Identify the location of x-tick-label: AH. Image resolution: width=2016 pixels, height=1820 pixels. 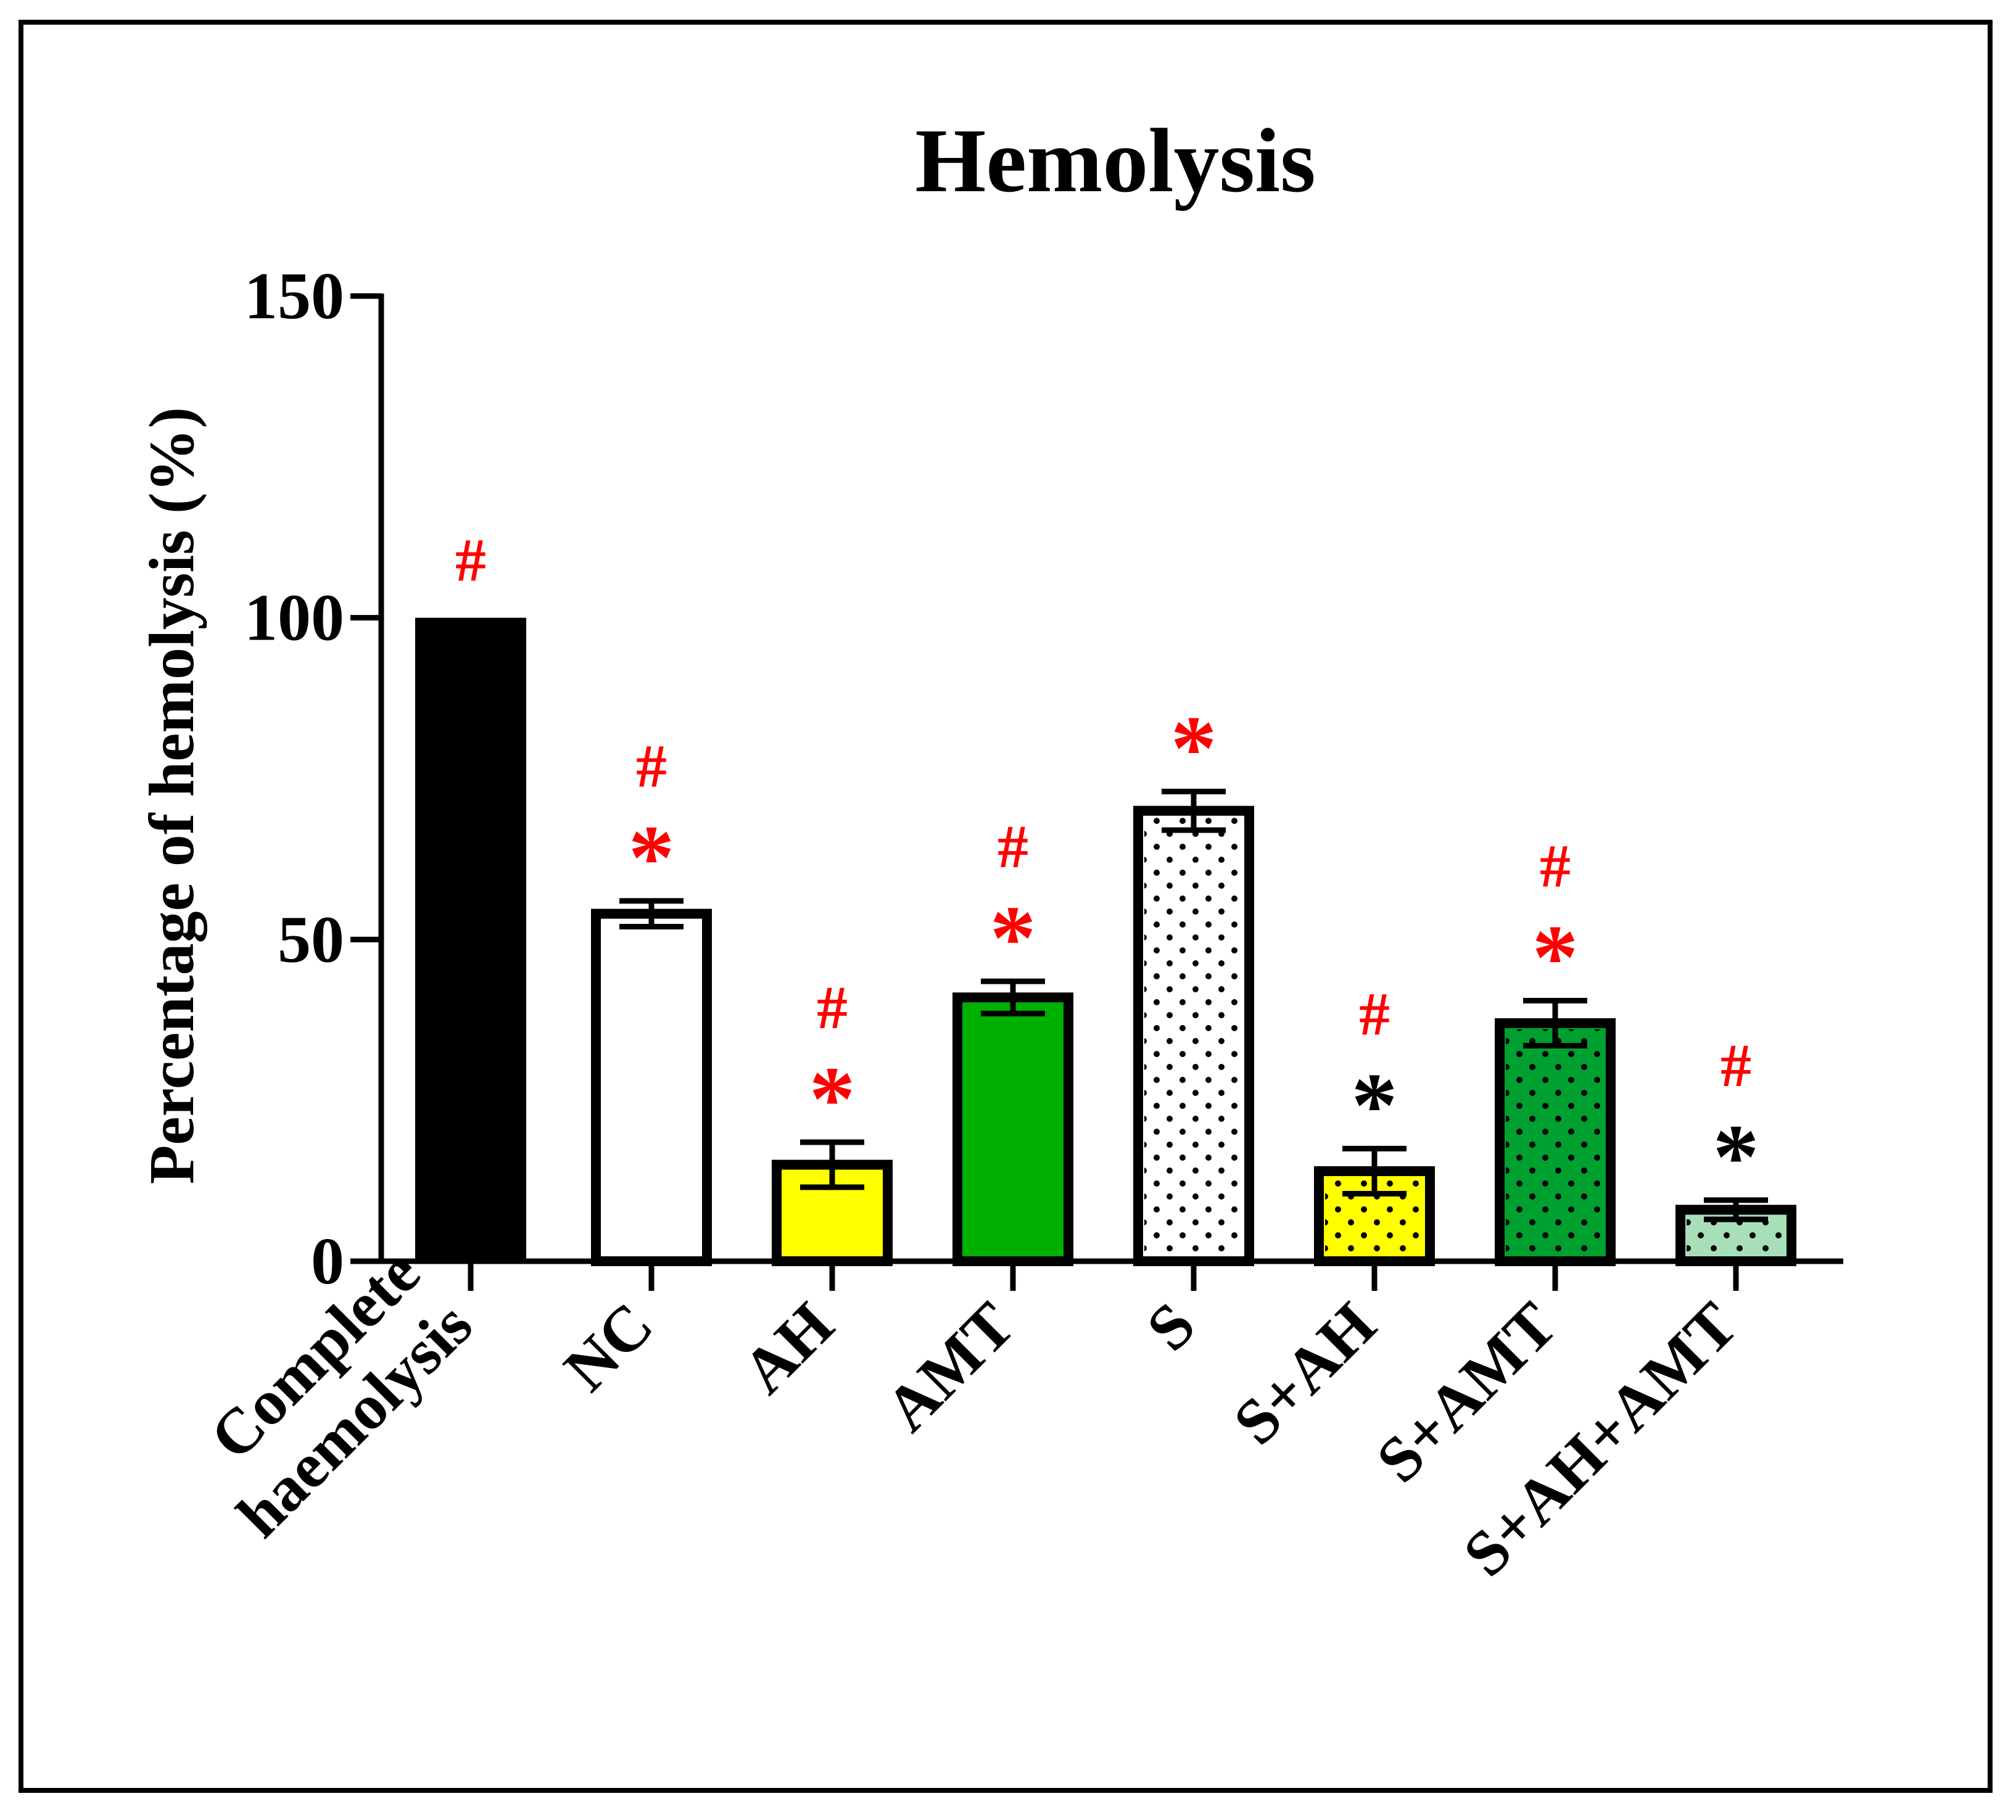
(788, 1348).